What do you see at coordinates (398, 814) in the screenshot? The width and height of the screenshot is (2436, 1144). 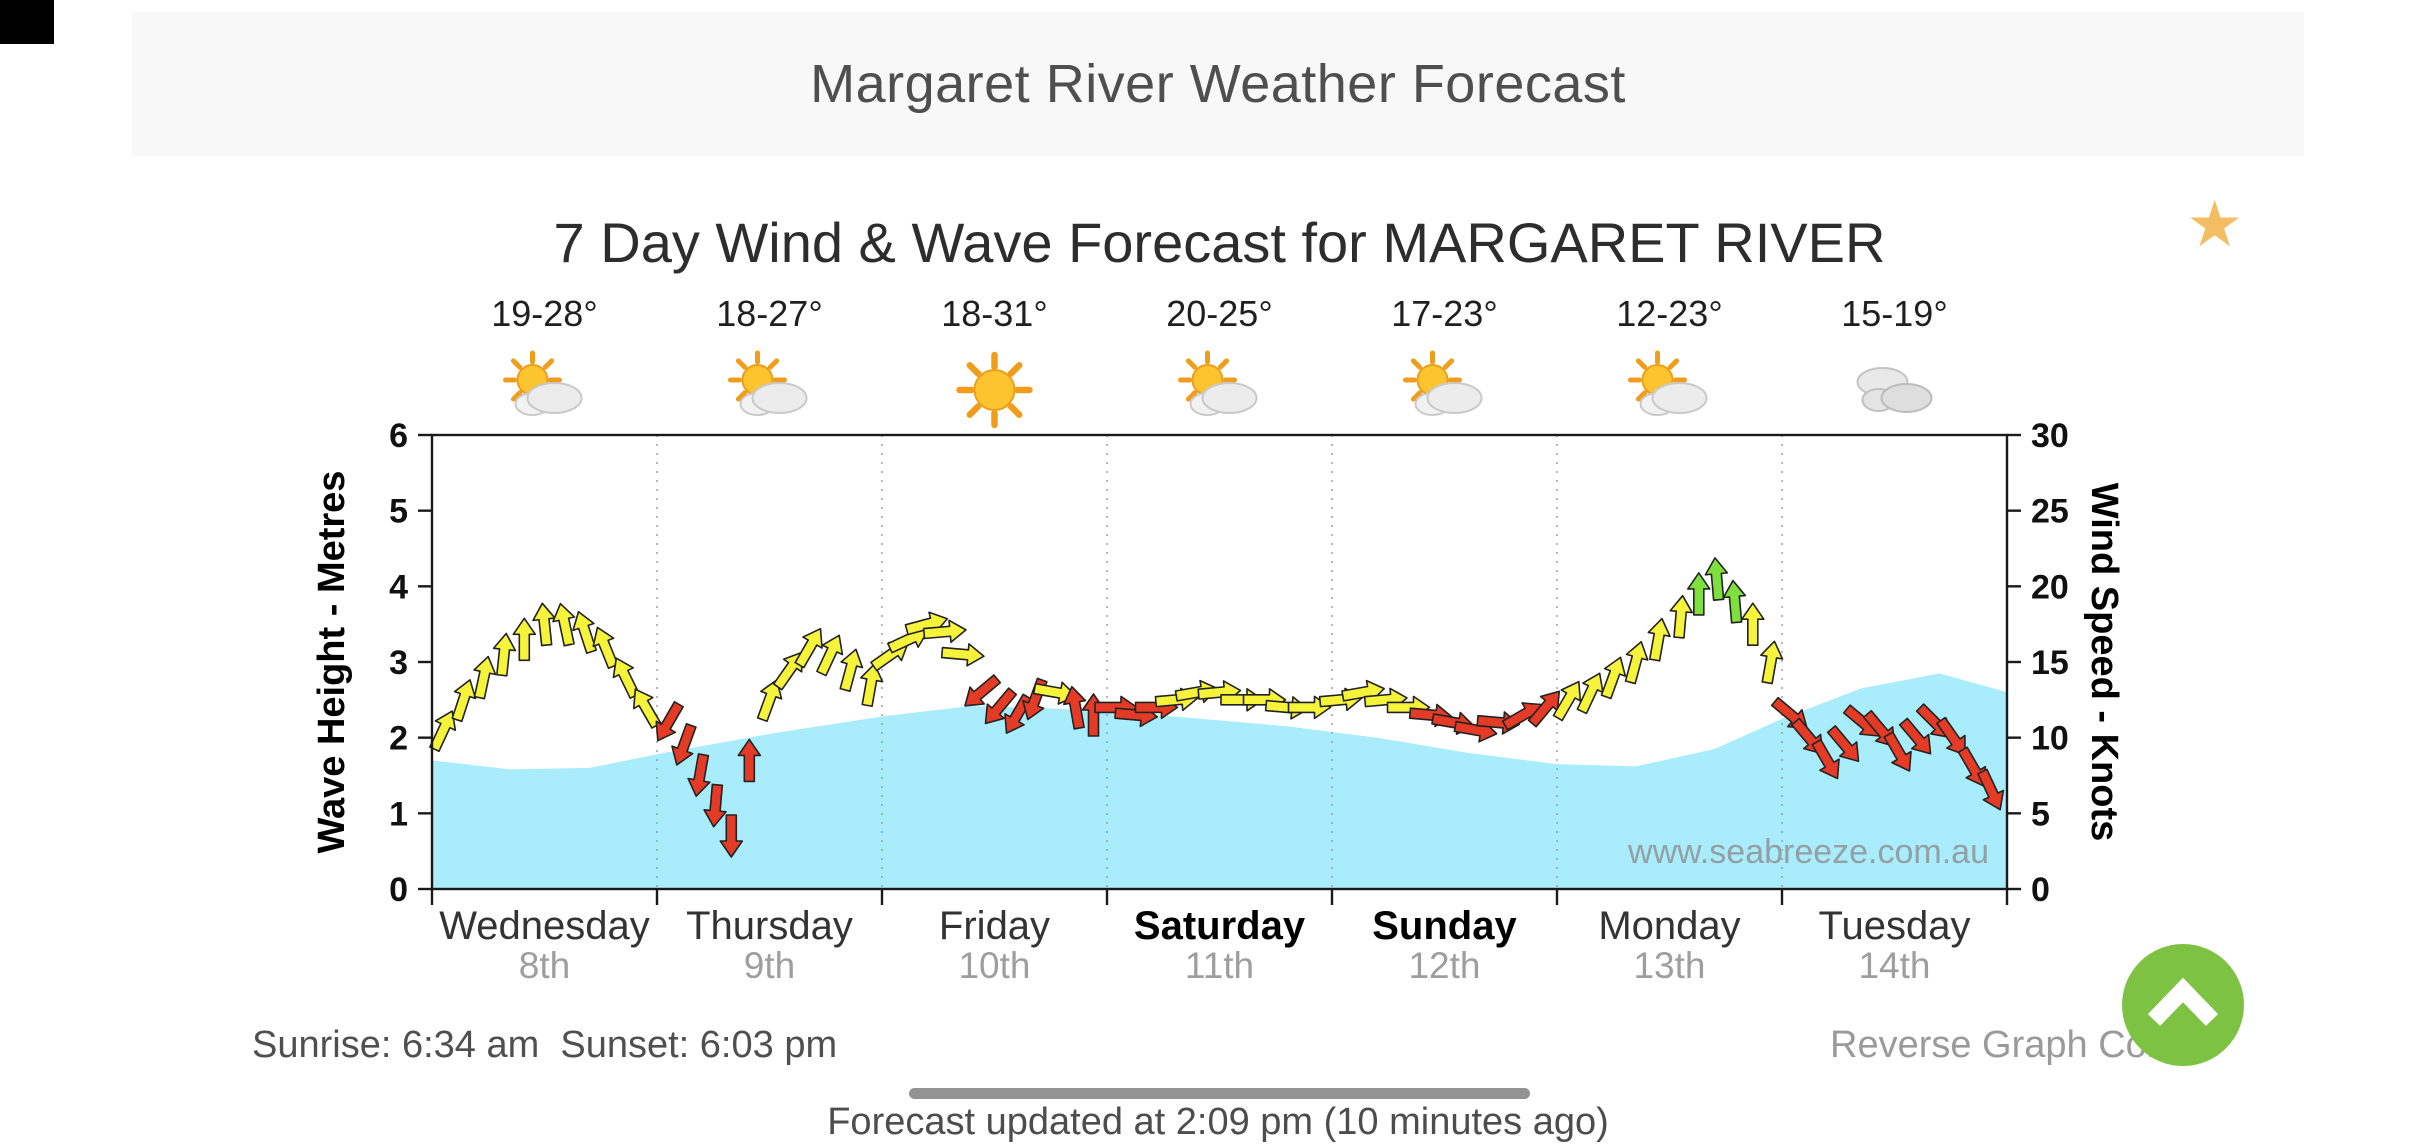 I see `left-axis-tick-label: 1` at bounding box center [398, 814].